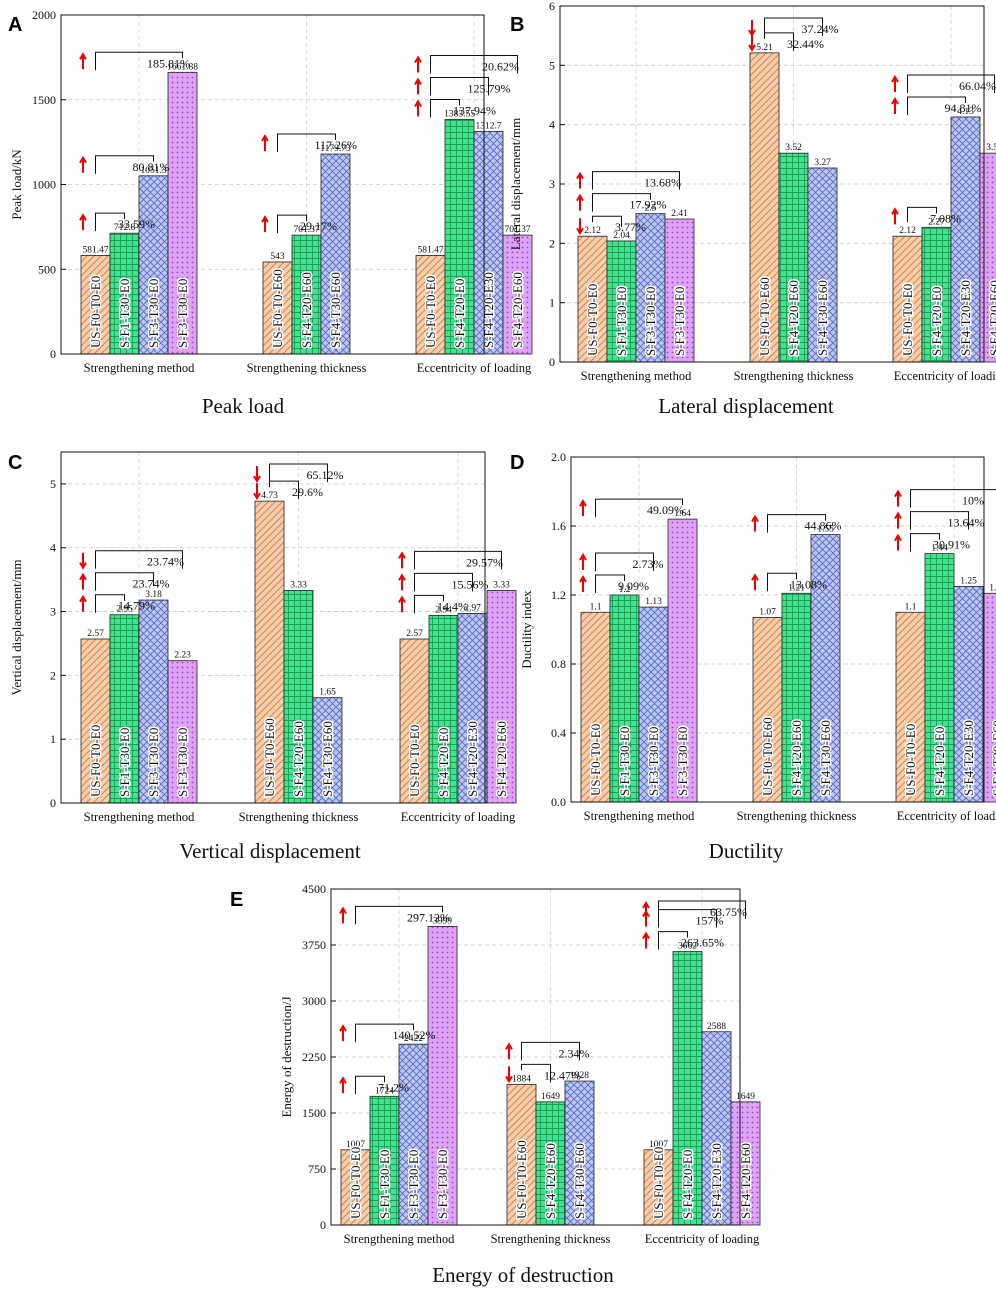 This screenshot has height=1293, width=996. Describe the element at coordinates (630, 227) in the screenshot. I see `percent-change-label: 3.77%` at that location.